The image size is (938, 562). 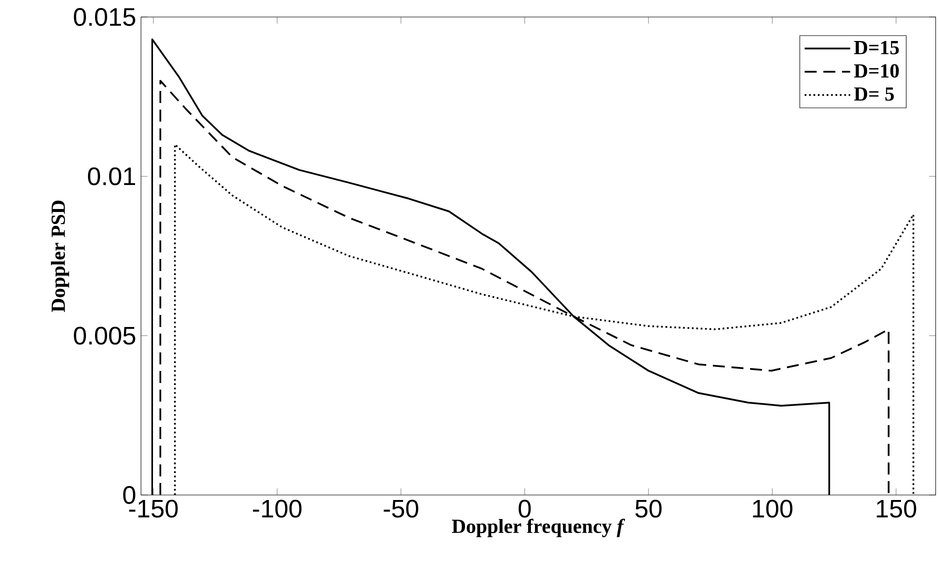 I want to click on legend-label: D=10, so click(x=876, y=71).